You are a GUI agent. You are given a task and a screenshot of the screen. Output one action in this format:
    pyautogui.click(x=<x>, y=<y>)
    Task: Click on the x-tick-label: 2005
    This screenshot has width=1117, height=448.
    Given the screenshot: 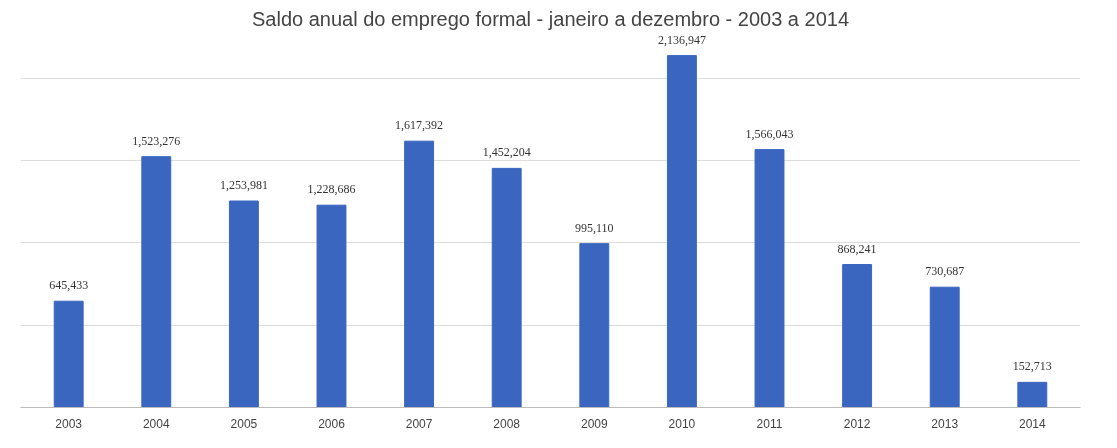 What is the action you would take?
    pyautogui.click(x=244, y=423)
    